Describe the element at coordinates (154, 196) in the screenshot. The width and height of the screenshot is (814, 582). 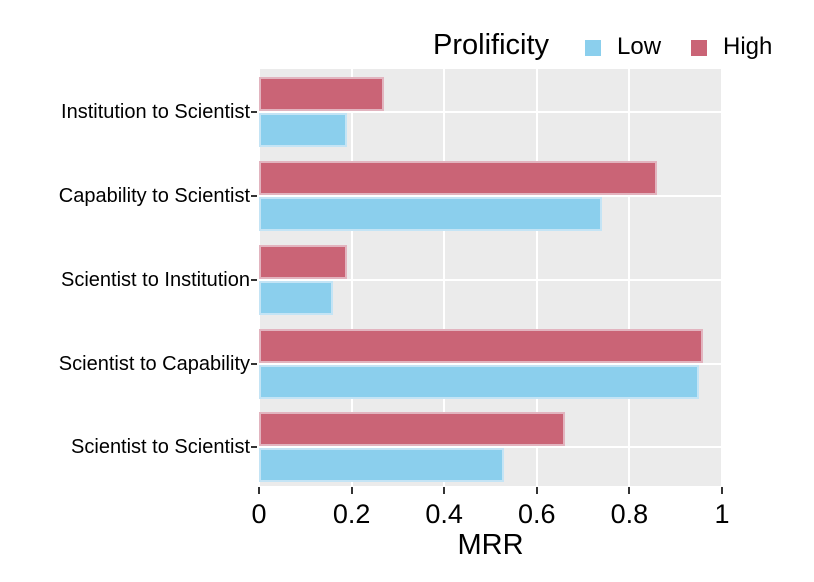
I see `y-axis-label: Capability to Scientist` at that location.